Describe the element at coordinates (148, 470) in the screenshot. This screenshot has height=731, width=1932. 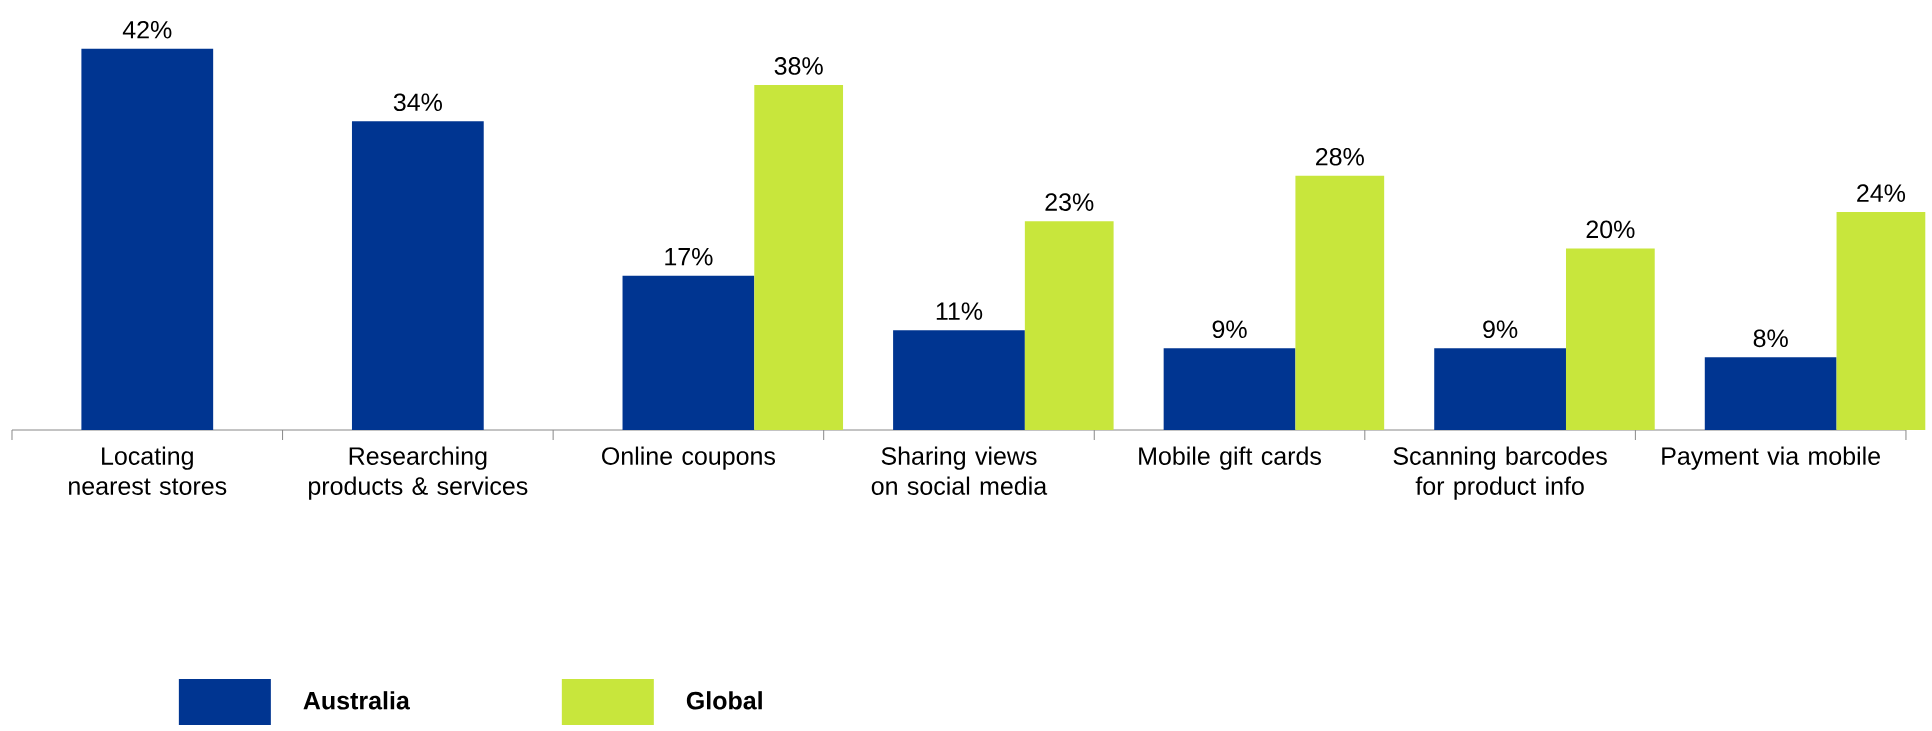
I see `x-tick-label: Locating nearest stores` at that location.